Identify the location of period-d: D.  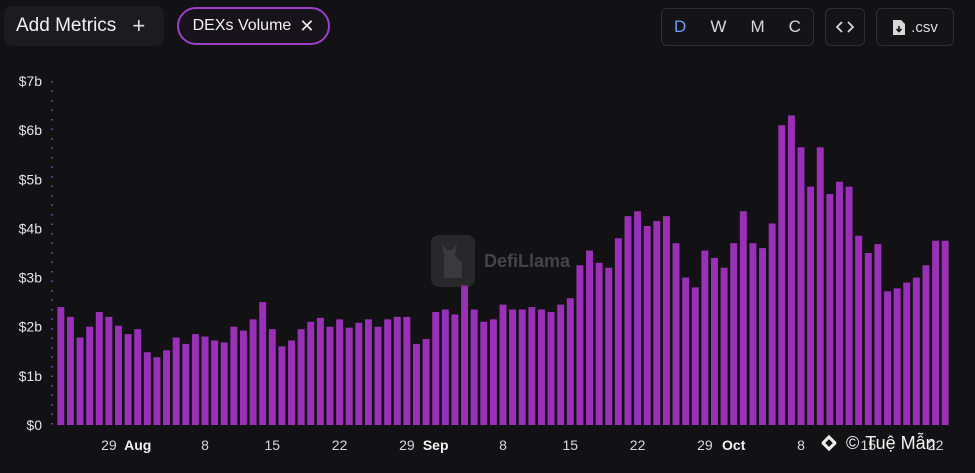
(680, 26).